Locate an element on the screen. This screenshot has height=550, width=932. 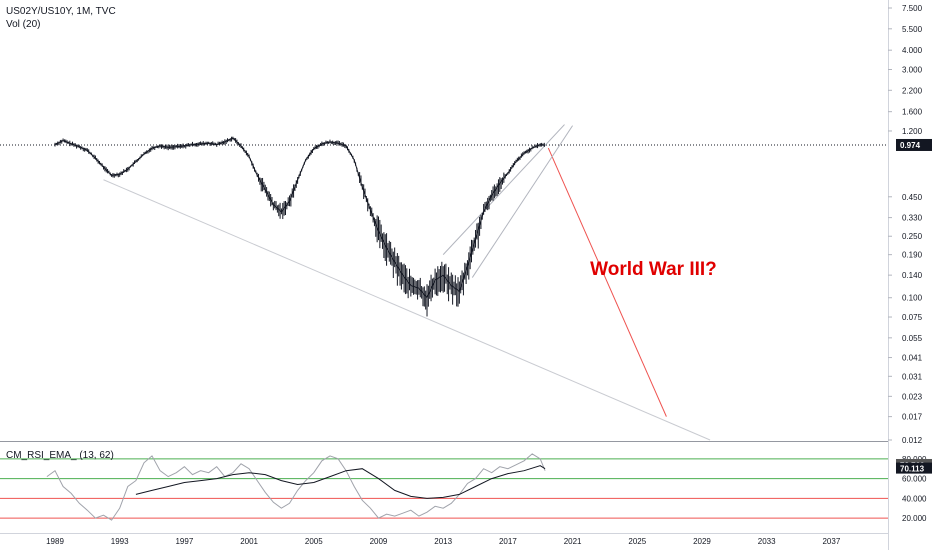
y-tick-label: 3.000 is located at coordinates (912, 69).